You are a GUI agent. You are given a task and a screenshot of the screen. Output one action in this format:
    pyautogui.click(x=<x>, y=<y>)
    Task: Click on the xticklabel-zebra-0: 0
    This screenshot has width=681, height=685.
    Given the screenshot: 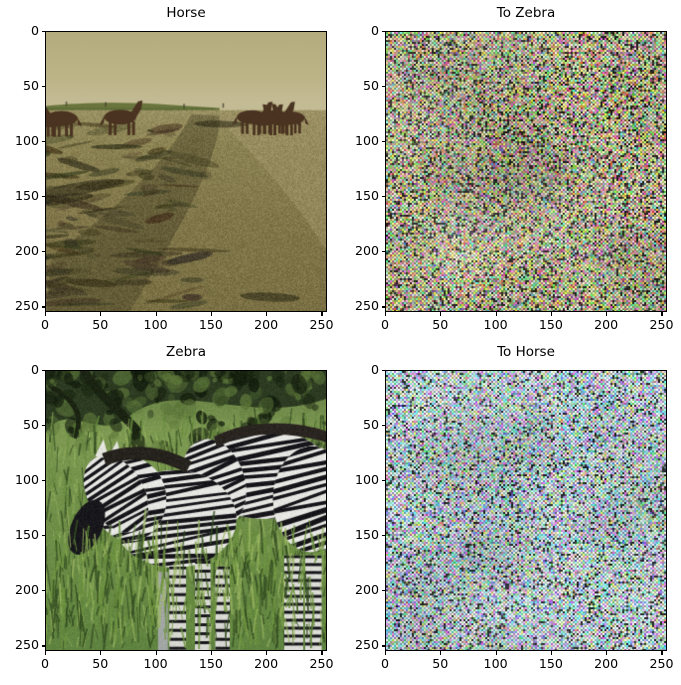 What is the action you would take?
    pyautogui.click(x=45, y=663)
    